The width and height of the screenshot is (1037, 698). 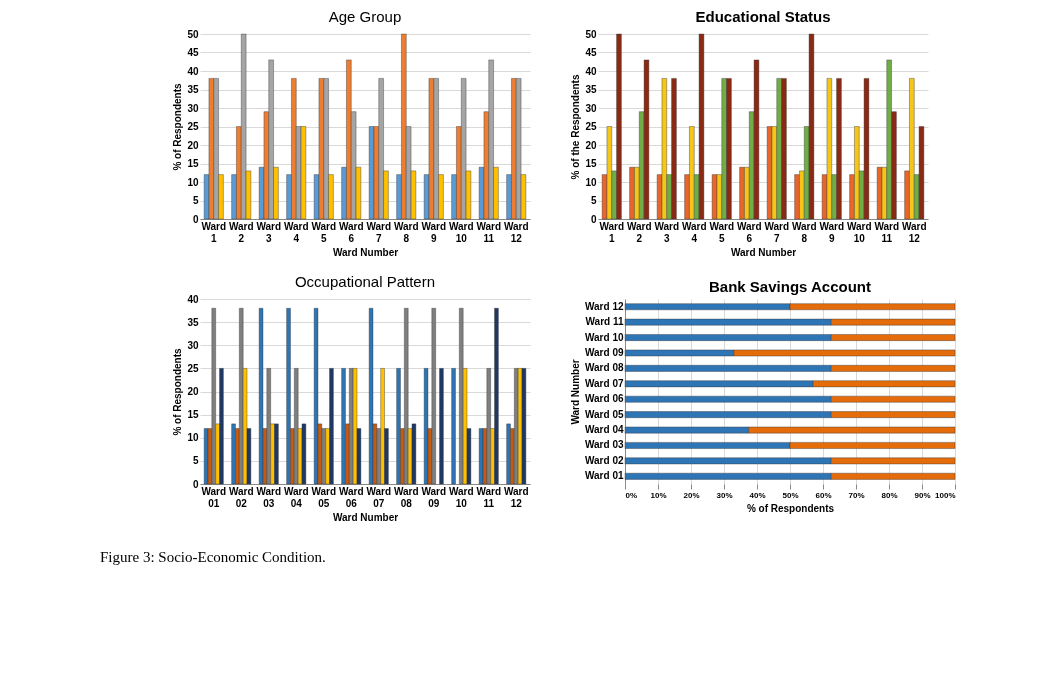 What do you see at coordinates (724, 495) in the screenshot?
I see `x-tick-label: 30%` at bounding box center [724, 495].